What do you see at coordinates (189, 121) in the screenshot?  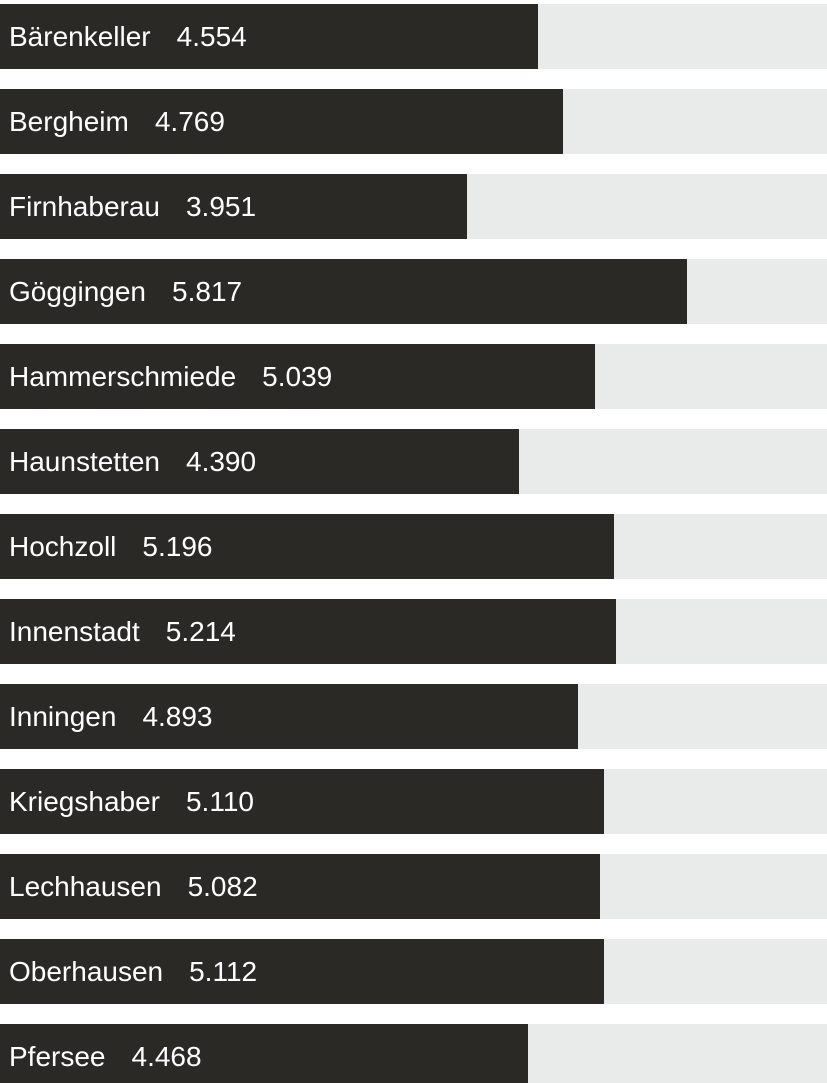 I see `bar-value: 4.769` at bounding box center [189, 121].